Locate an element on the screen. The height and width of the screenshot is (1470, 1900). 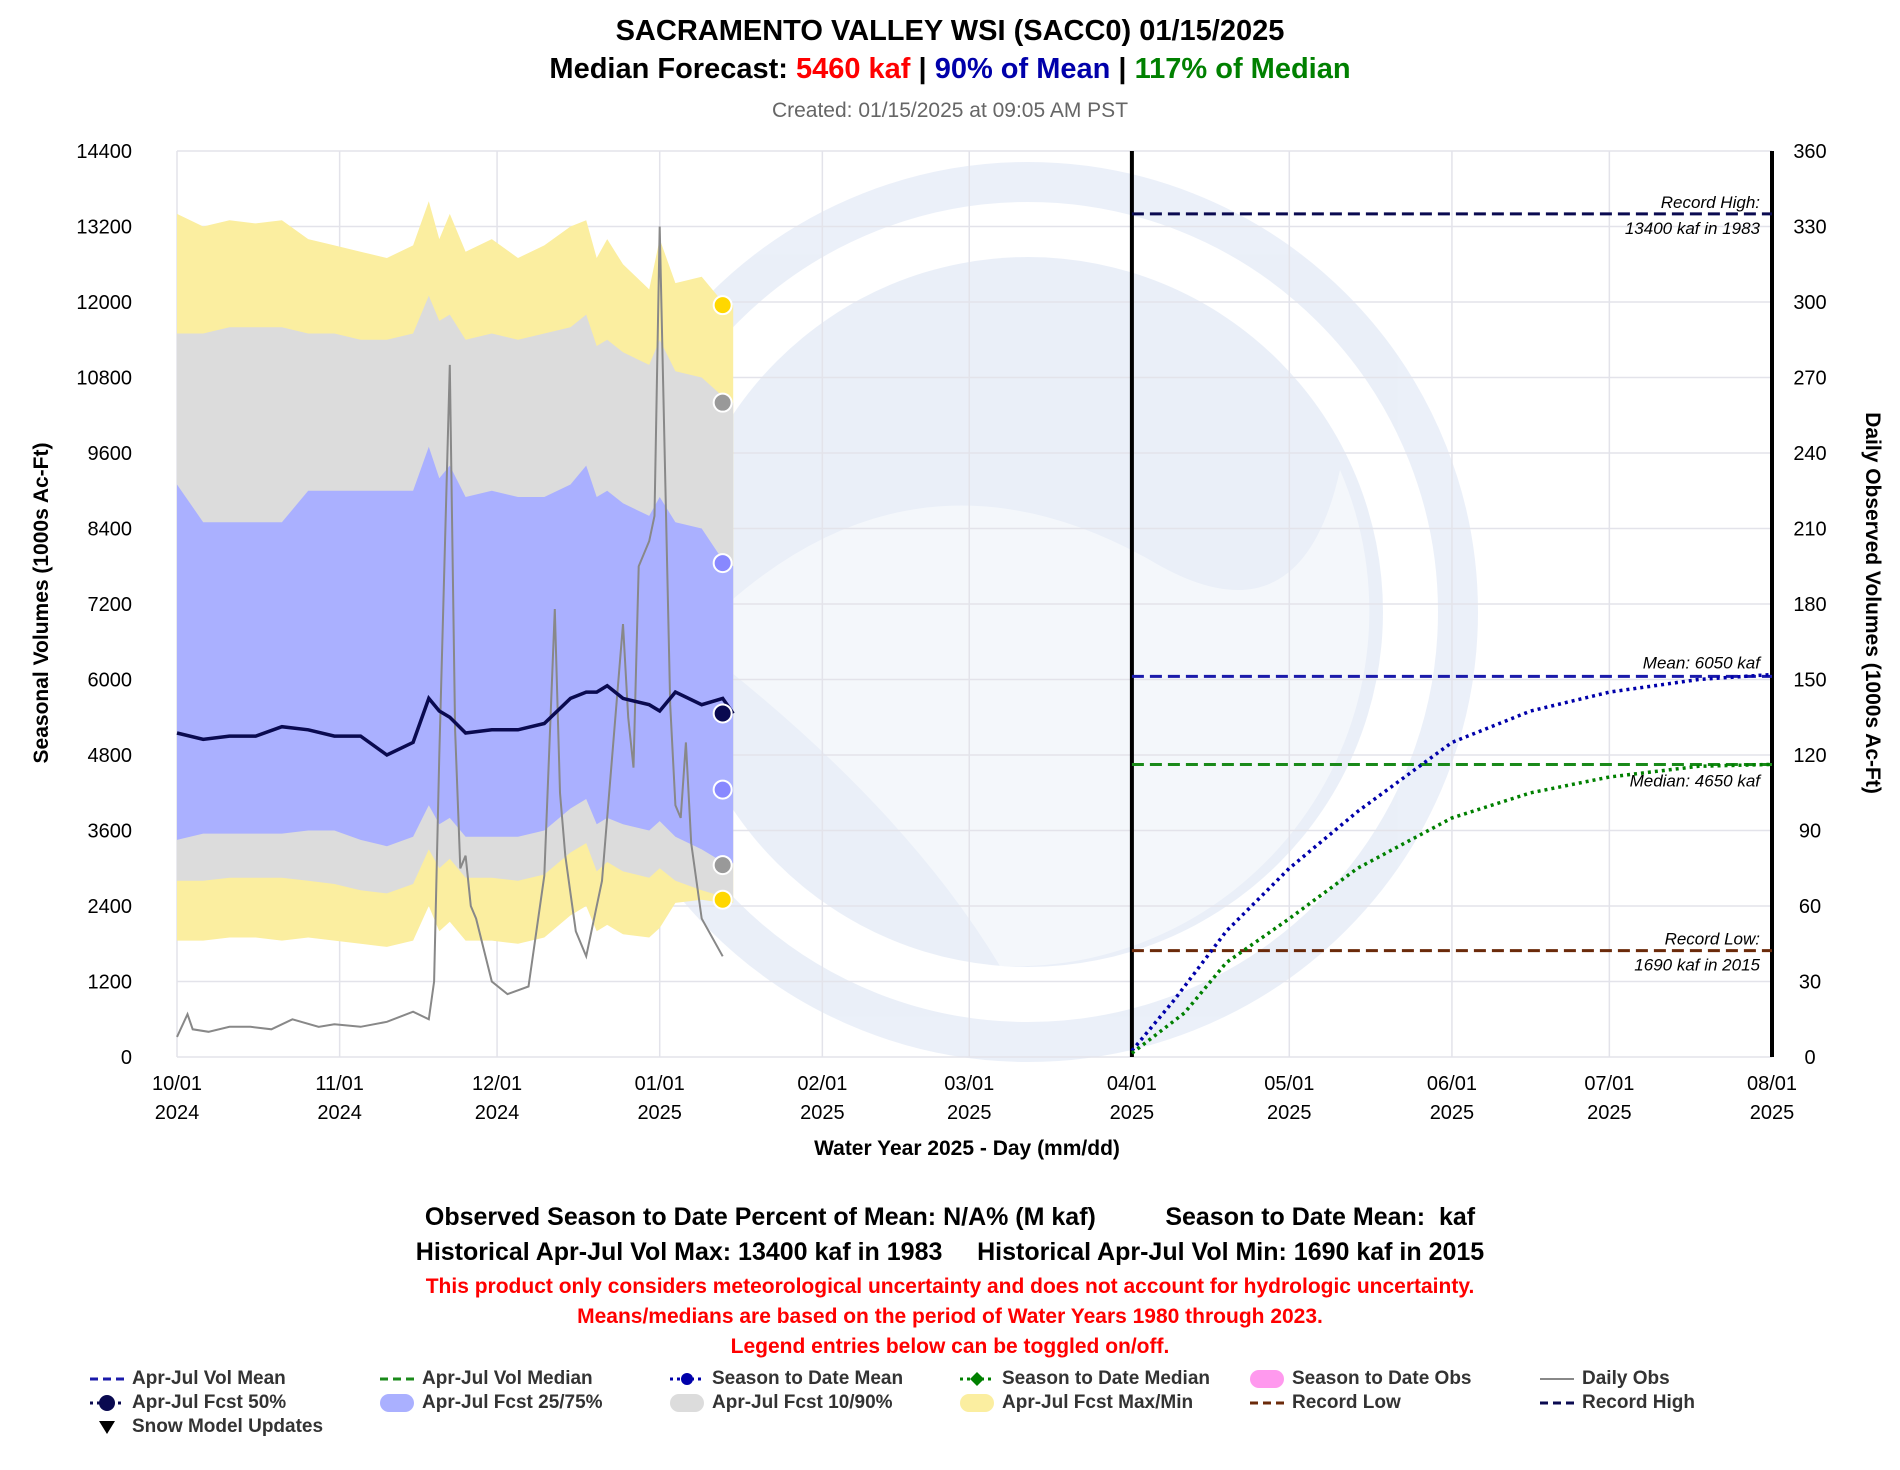
y-tick-label: 14400 is located at coordinates (104, 152).